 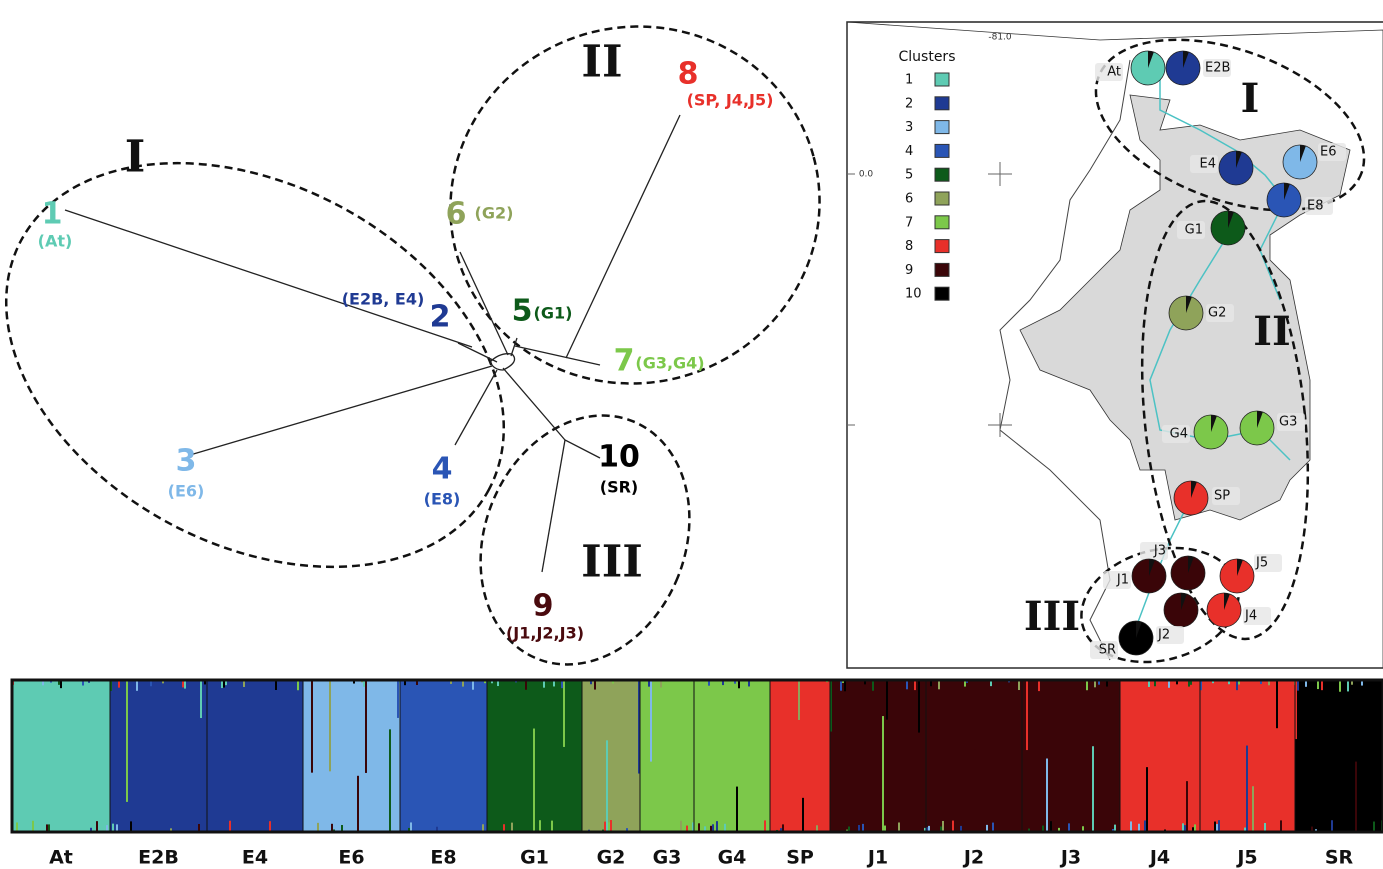 I want to click on population-label: E2B, so click(x=158, y=858).